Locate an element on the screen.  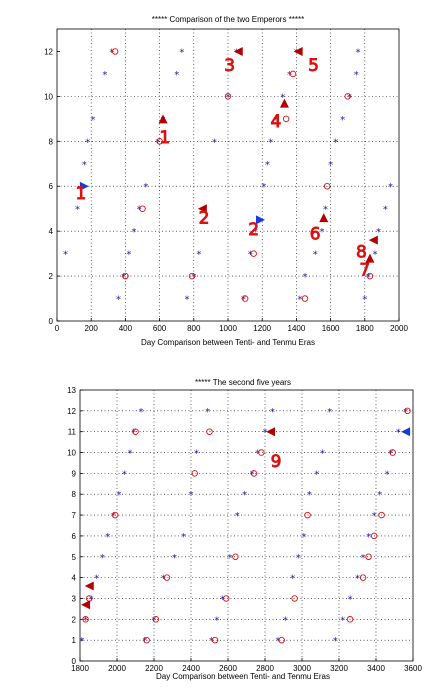
top-annotation-label: 2 is located at coordinates (253, 230).